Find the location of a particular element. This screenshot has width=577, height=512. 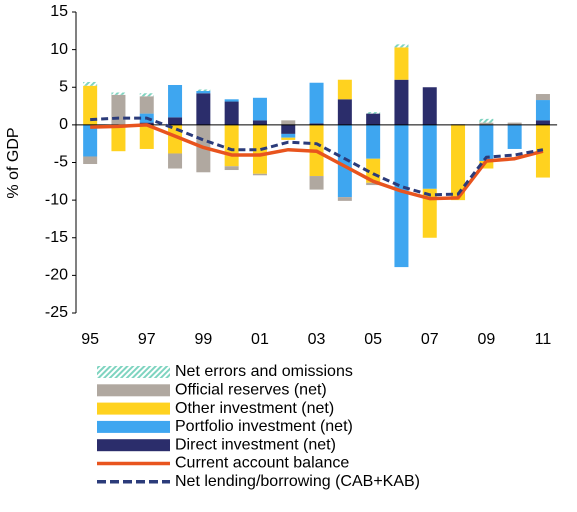

y-tick-label: 0 is located at coordinates (63, 124).